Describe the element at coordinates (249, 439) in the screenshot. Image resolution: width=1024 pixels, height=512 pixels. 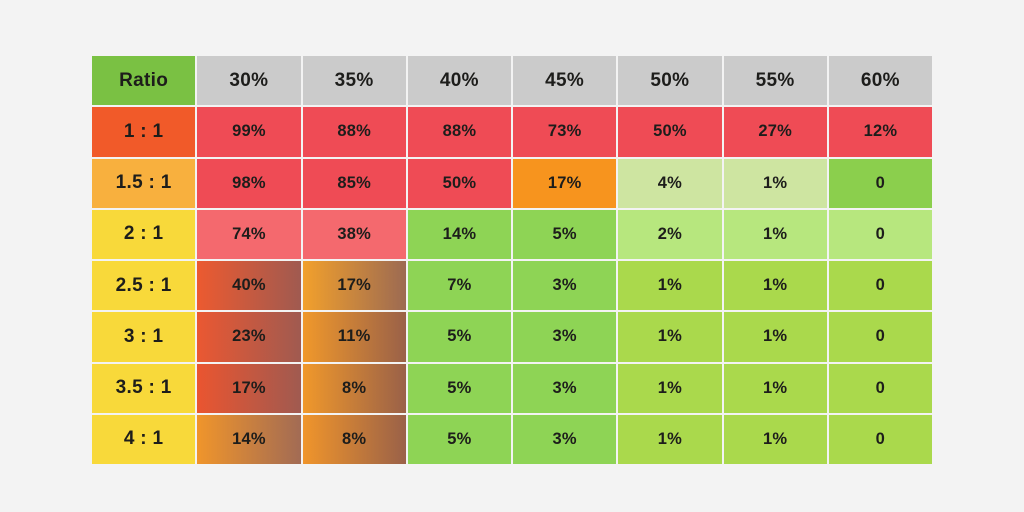
I see `value-cell-r6-c0: 14%` at that location.